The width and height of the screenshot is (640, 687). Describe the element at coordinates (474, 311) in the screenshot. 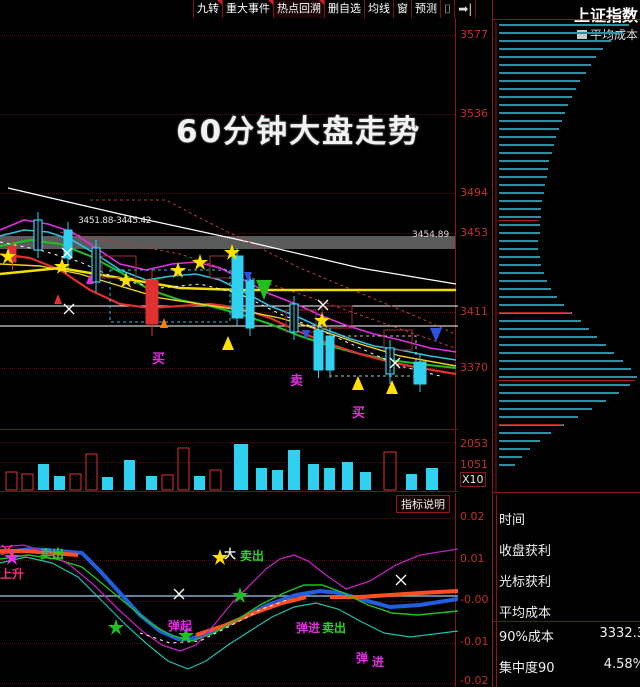

I see `price-axis-tick: 3411` at that location.